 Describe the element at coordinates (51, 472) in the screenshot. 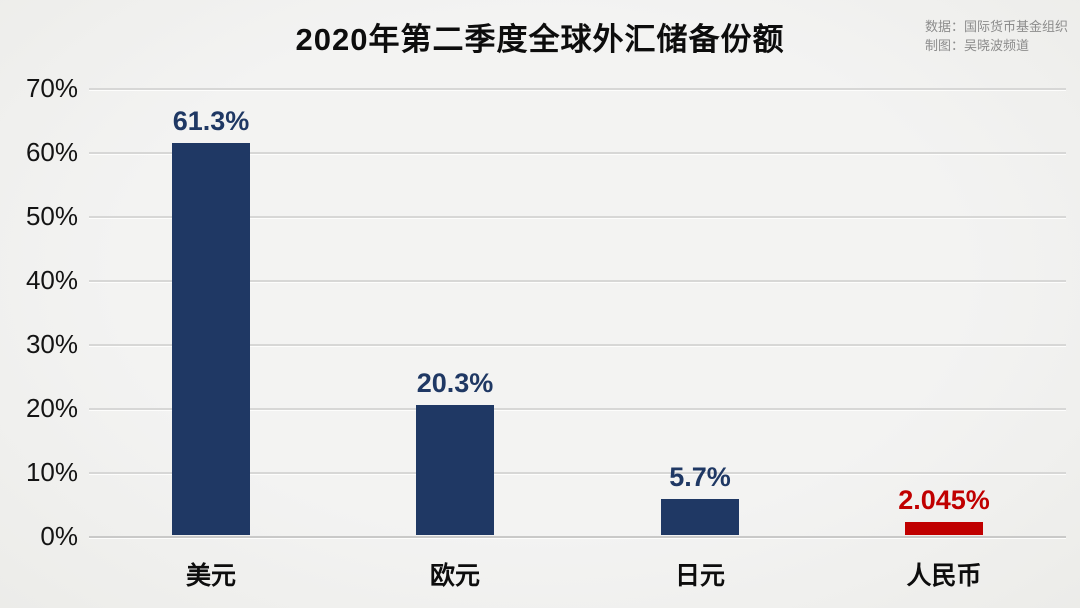

I see `y-axis-tick-10: 10%` at that location.